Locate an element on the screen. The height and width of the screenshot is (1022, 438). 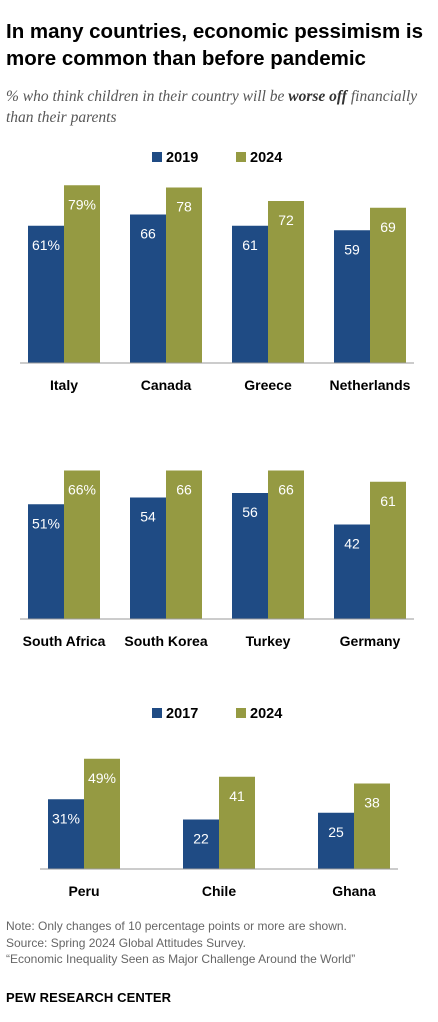
value-label: 42 is located at coordinates (352, 544).